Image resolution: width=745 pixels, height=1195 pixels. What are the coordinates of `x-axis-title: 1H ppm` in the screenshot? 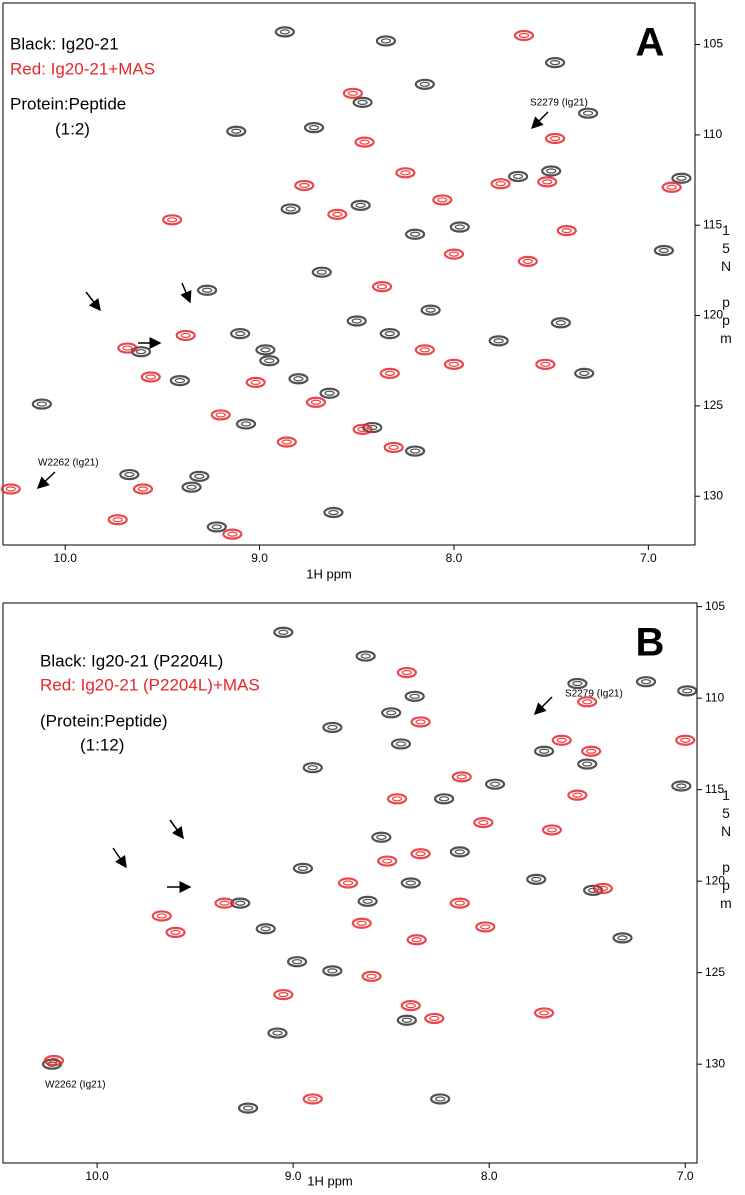 It's located at (329, 573).